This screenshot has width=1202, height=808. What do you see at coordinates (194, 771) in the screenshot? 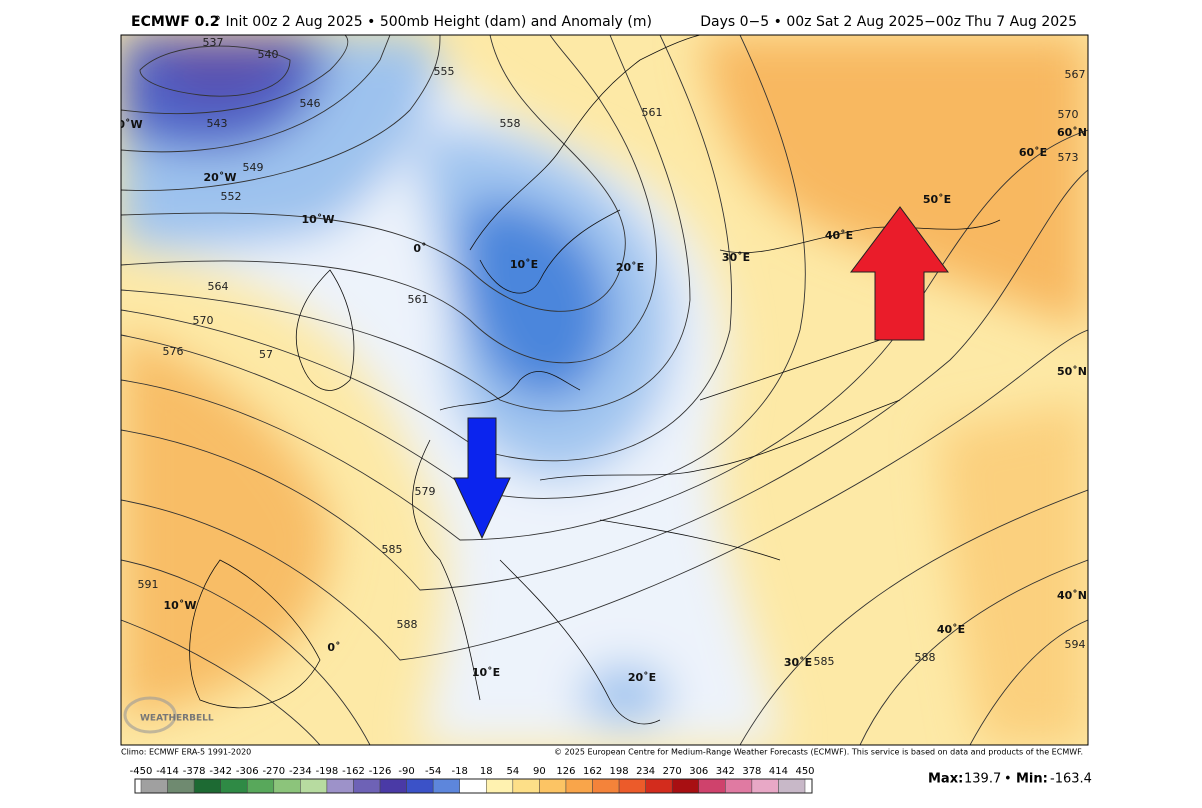
I see `colorbar-label: -378` at bounding box center [194, 771].